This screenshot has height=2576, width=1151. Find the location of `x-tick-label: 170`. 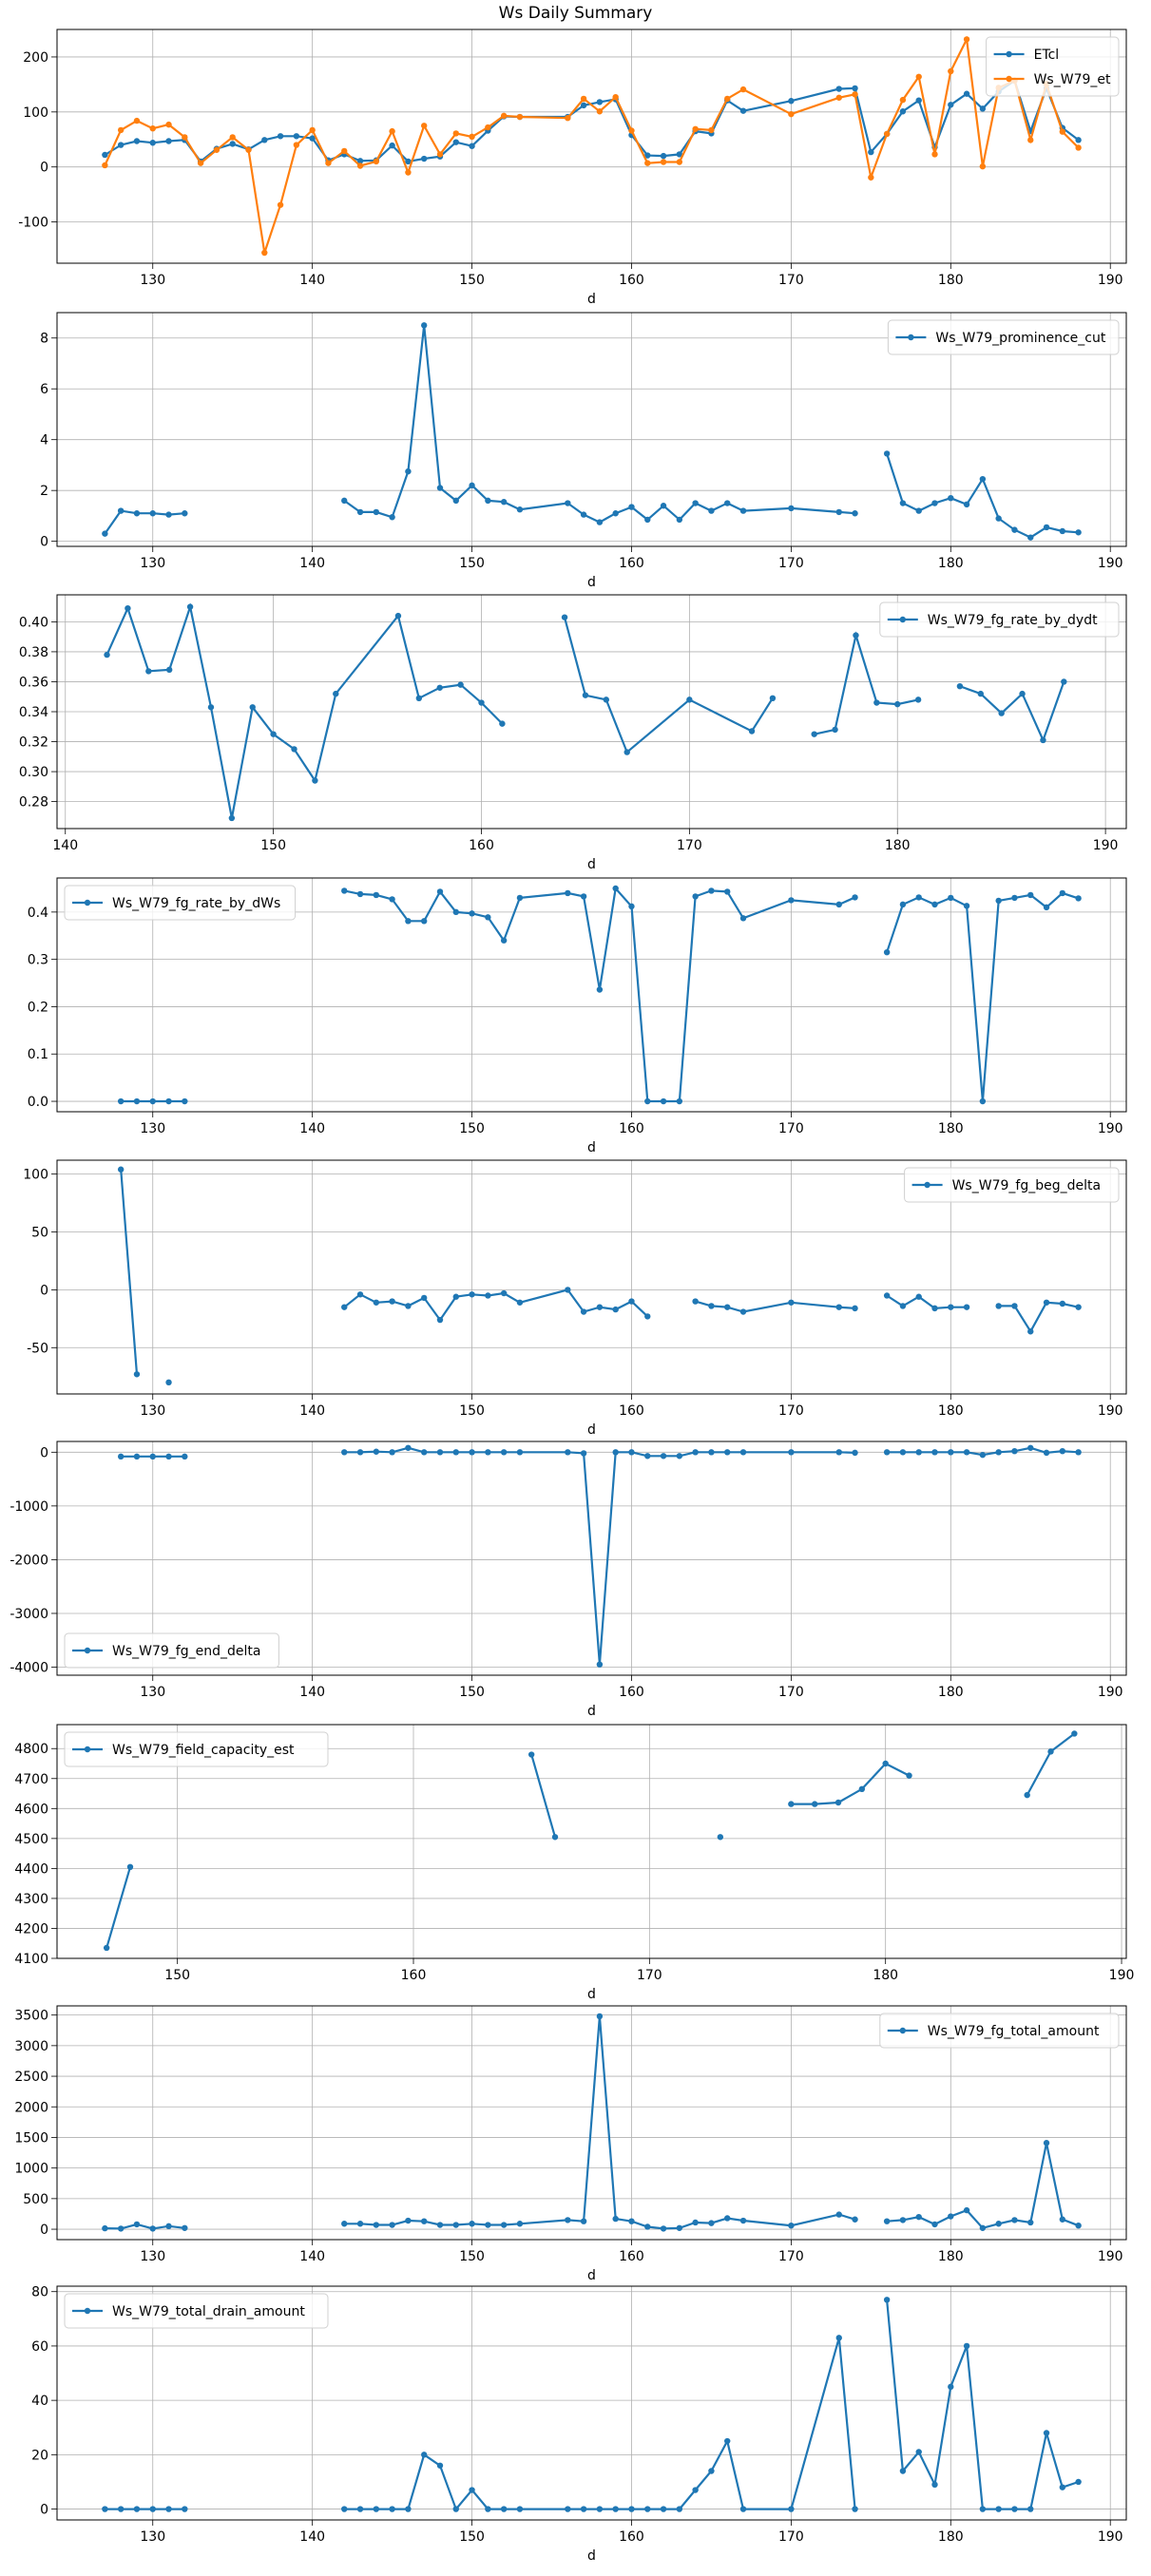

x-tick-label: 170 is located at coordinates (791, 280).